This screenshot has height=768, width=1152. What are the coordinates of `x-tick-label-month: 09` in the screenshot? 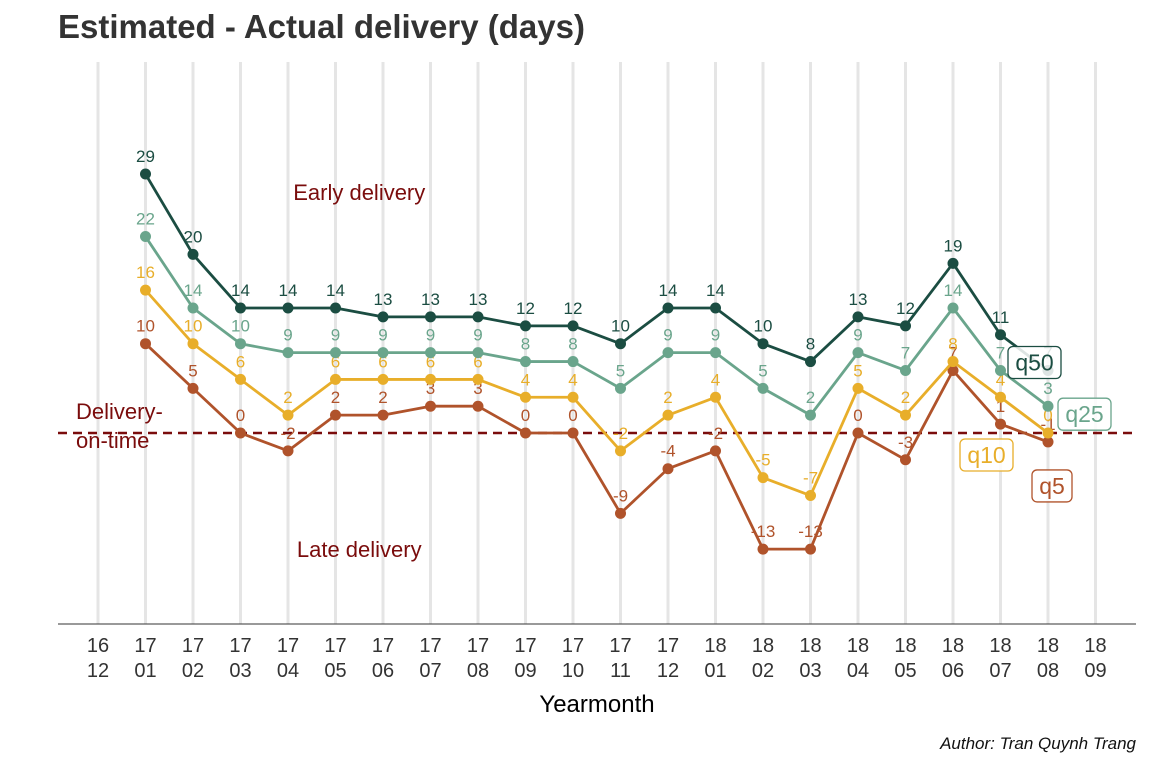 It's located at (1095, 671).